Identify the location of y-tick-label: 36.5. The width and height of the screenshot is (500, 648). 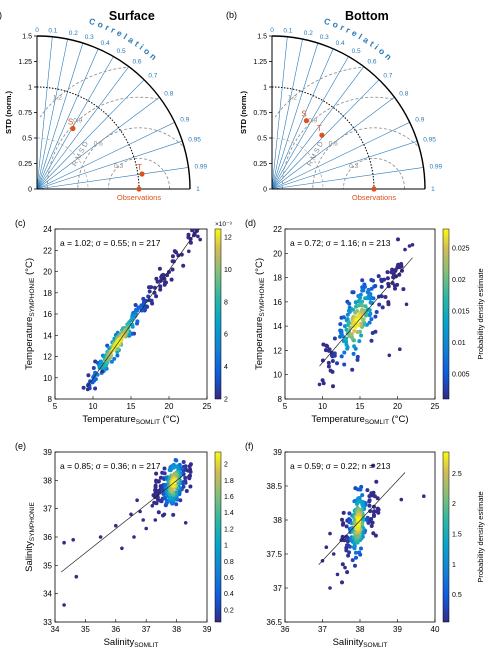
(274, 622).